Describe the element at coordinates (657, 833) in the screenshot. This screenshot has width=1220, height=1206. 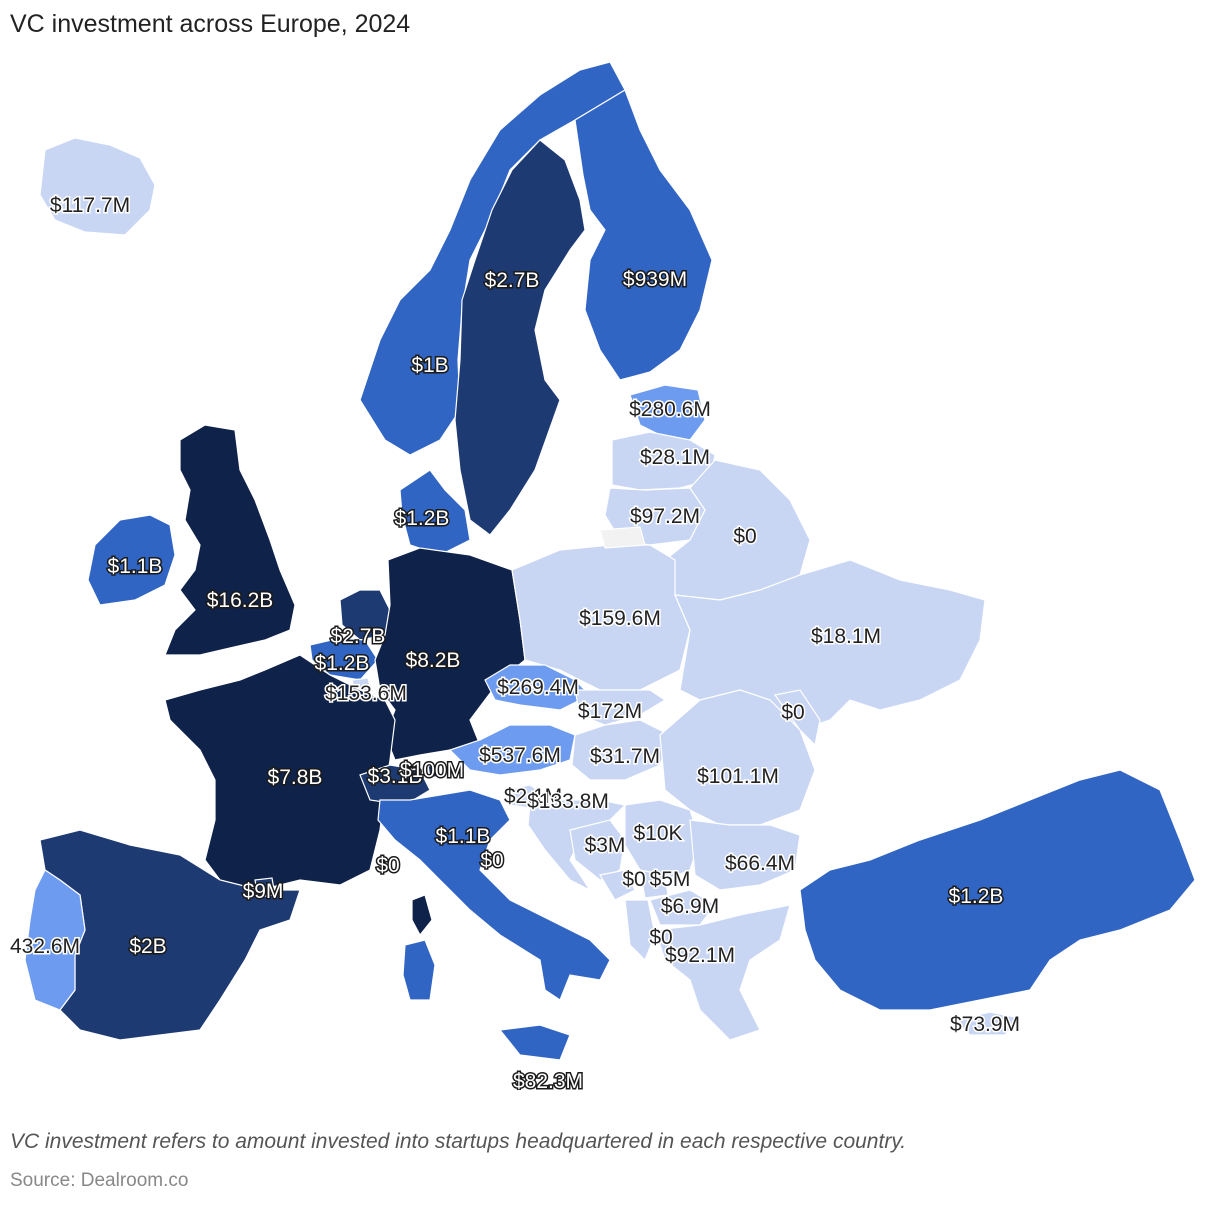
I see `label-serbia: $10K` at that location.